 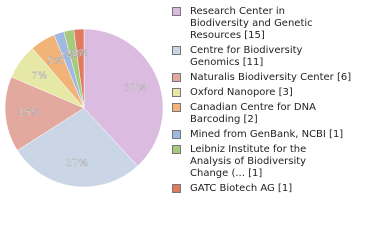 I want to click on legend-item: Mined from GenBank, NCBI [1], so click(x=274, y=135).